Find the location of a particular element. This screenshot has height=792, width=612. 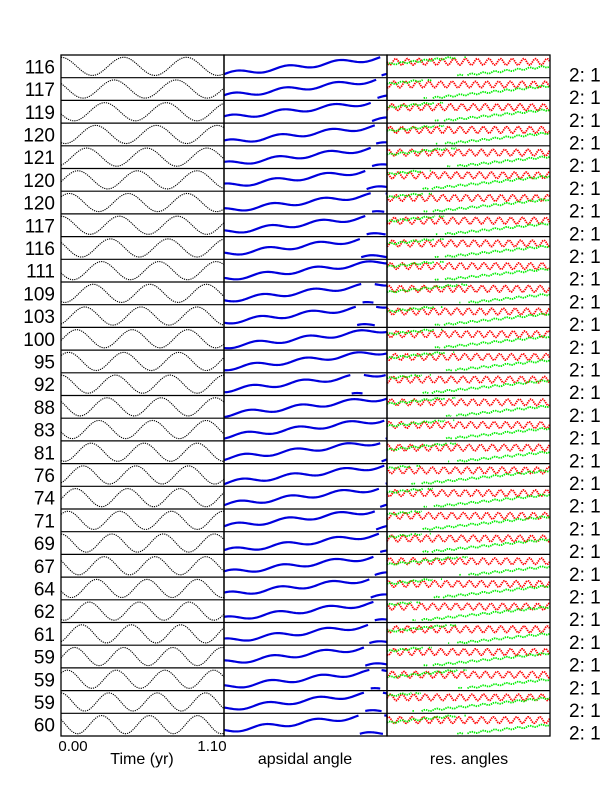

row-label: 111 is located at coordinates (40, 272).